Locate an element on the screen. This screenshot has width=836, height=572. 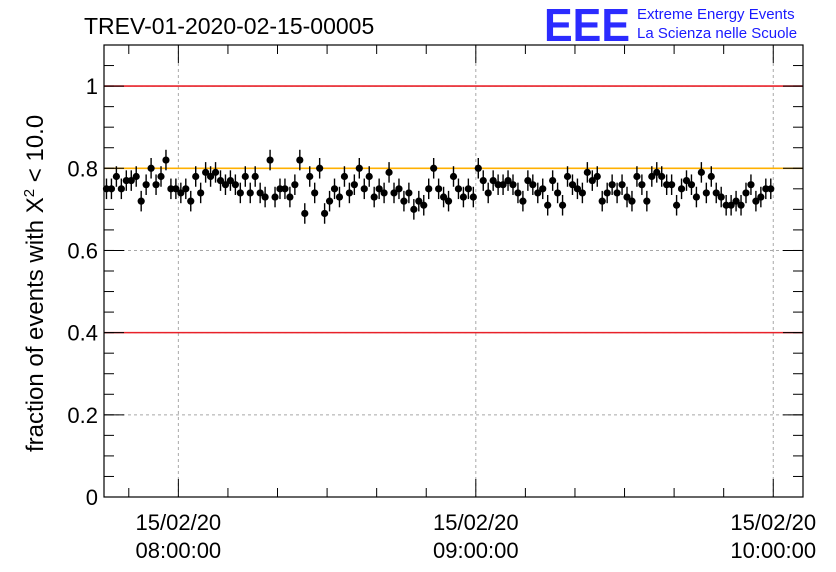
eee-logo-line2: La Scienza nelle Scuole is located at coordinates (717, 33).